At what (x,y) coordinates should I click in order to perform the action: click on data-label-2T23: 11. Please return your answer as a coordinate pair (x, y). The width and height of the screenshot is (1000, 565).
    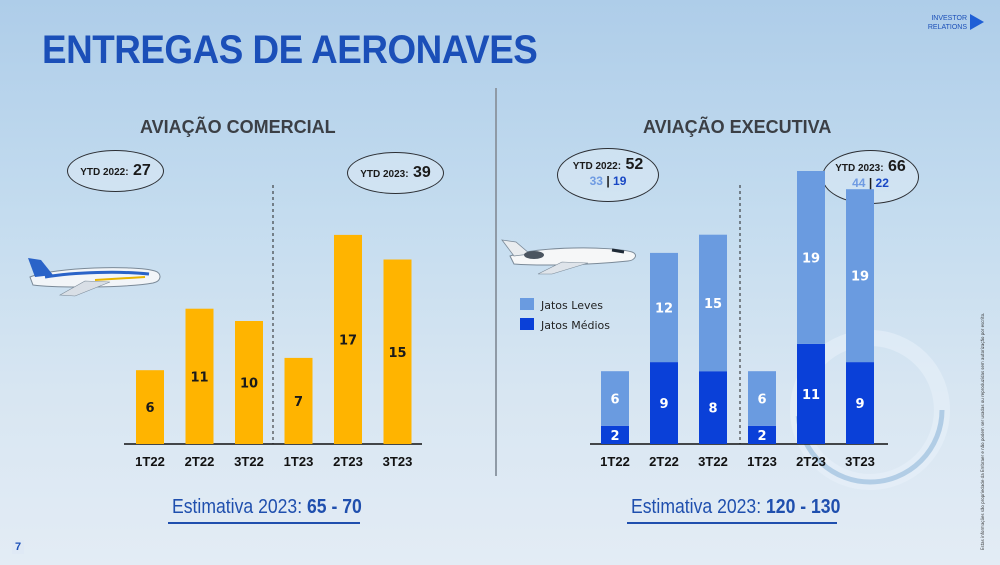
    Looking at the image, I should click on (811, 395).